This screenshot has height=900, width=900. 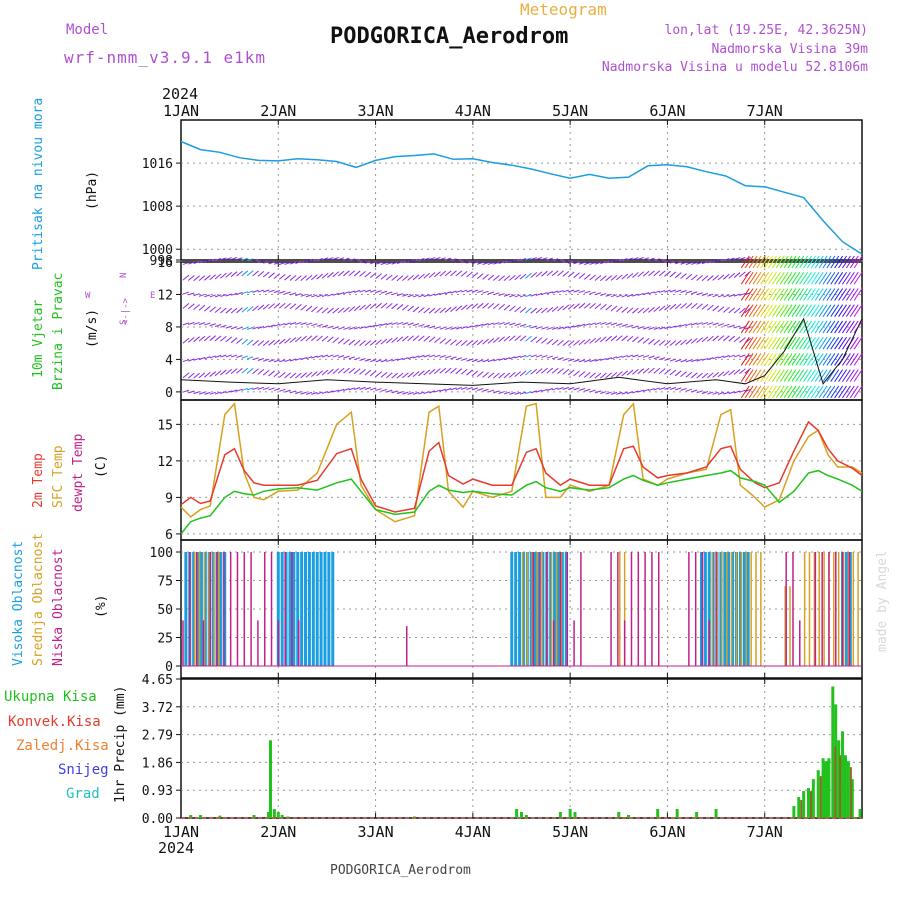 What do you see at coordinates (667, 111) in the screenshot?
I see `top-day-label: 6JAN` at bounding box center [667, 111].